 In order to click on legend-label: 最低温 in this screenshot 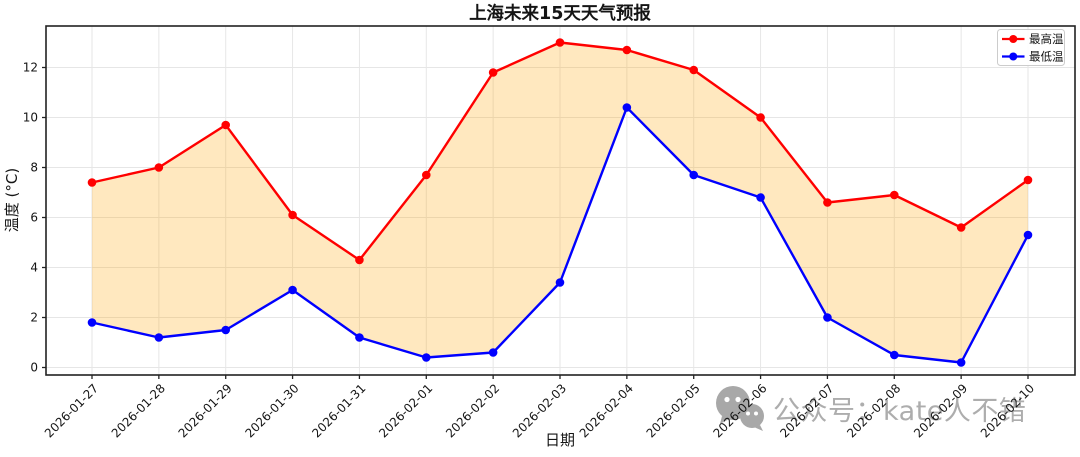, I will do `click(1046, 57)`.